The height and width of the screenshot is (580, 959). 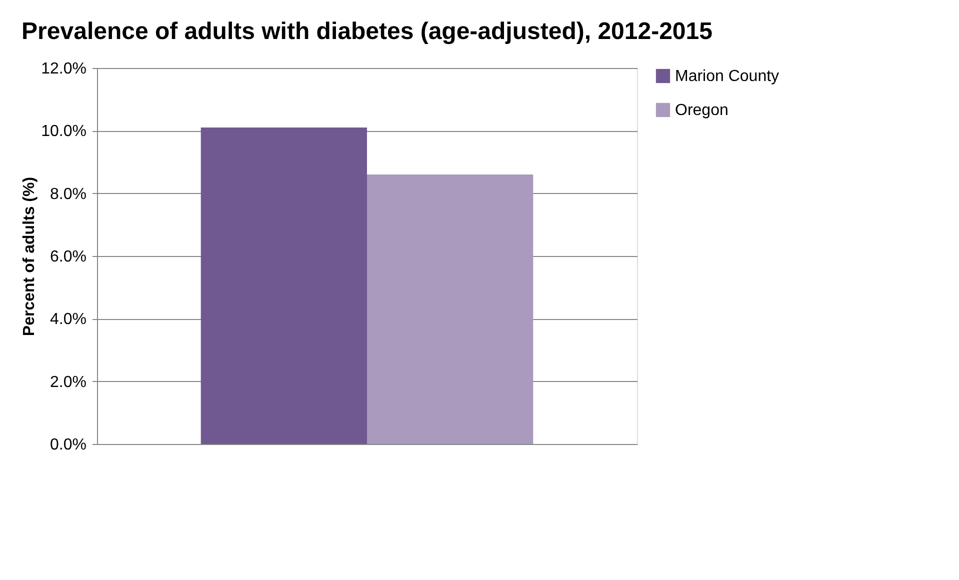 What do you see at coordinates (68, 257) in the screenshot?
I see `y-tick-label: 6.0%` at bounding box center [68, 257].